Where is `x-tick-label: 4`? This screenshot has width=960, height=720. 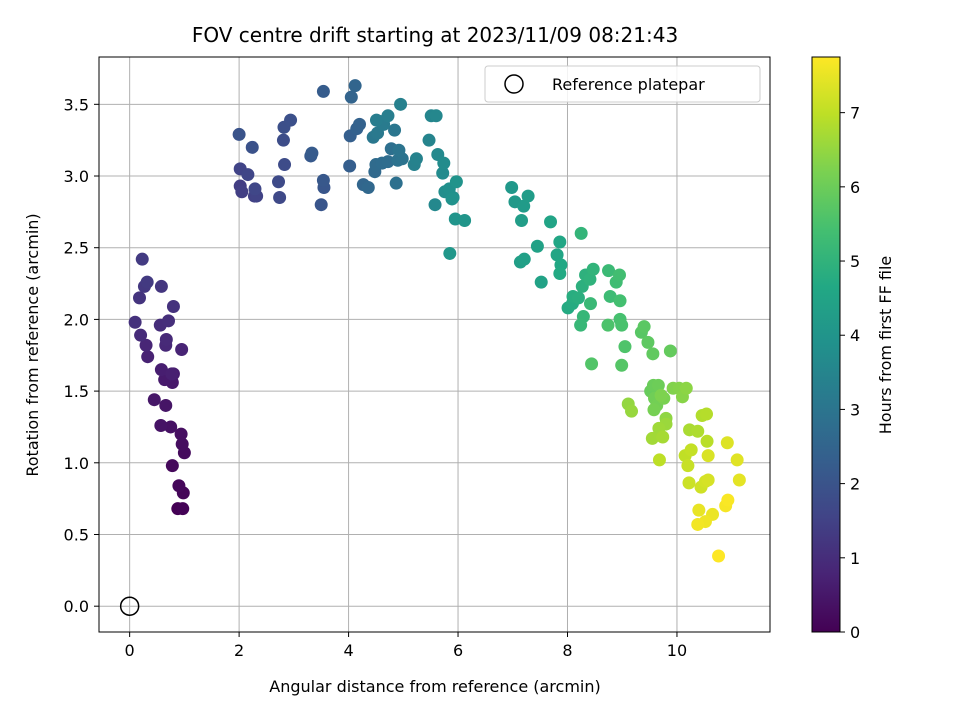 x-tick-label: 4 is located at coordinates (348, 650).